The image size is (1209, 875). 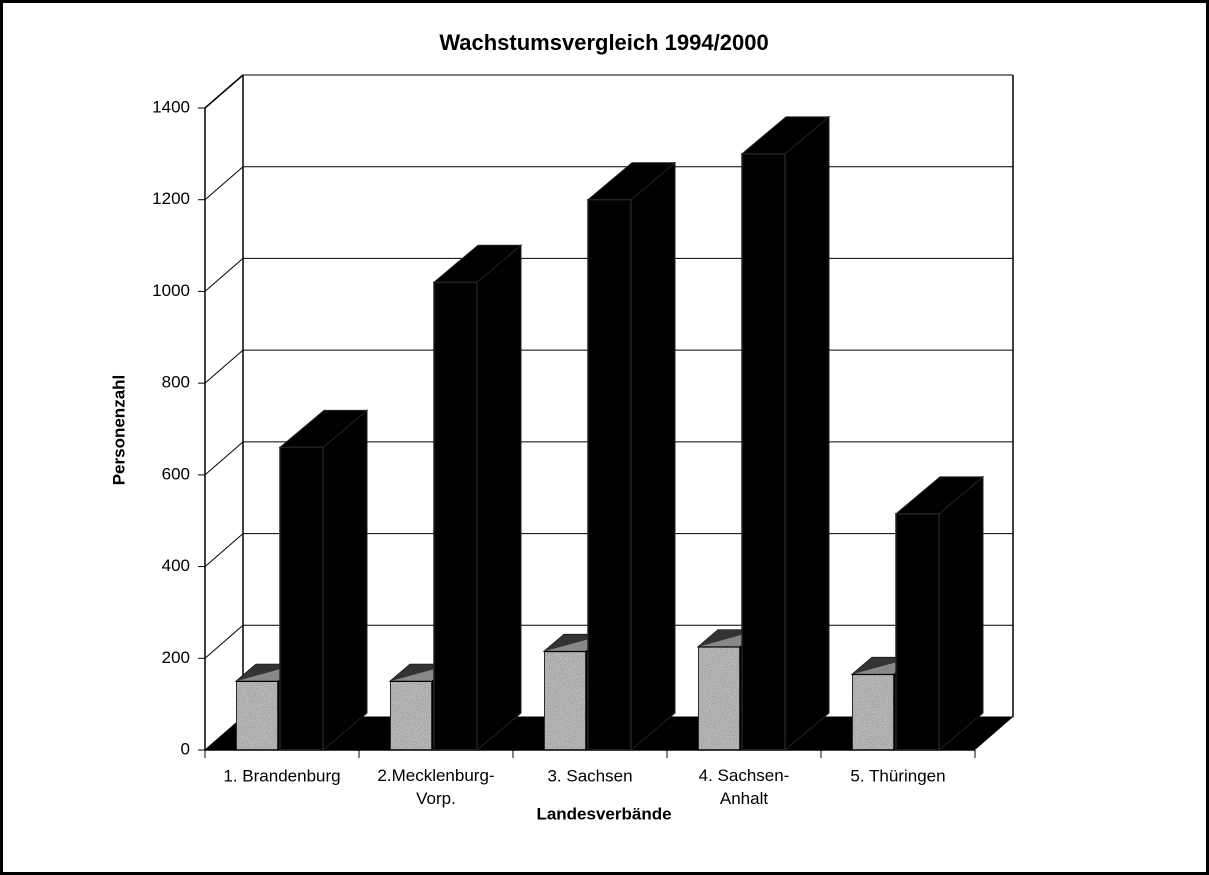 What do you see at coordinates (281, 775) in the screenshot?
I see `x-tick-label: 1. Brandenburg` at bounding box center [281, 775].